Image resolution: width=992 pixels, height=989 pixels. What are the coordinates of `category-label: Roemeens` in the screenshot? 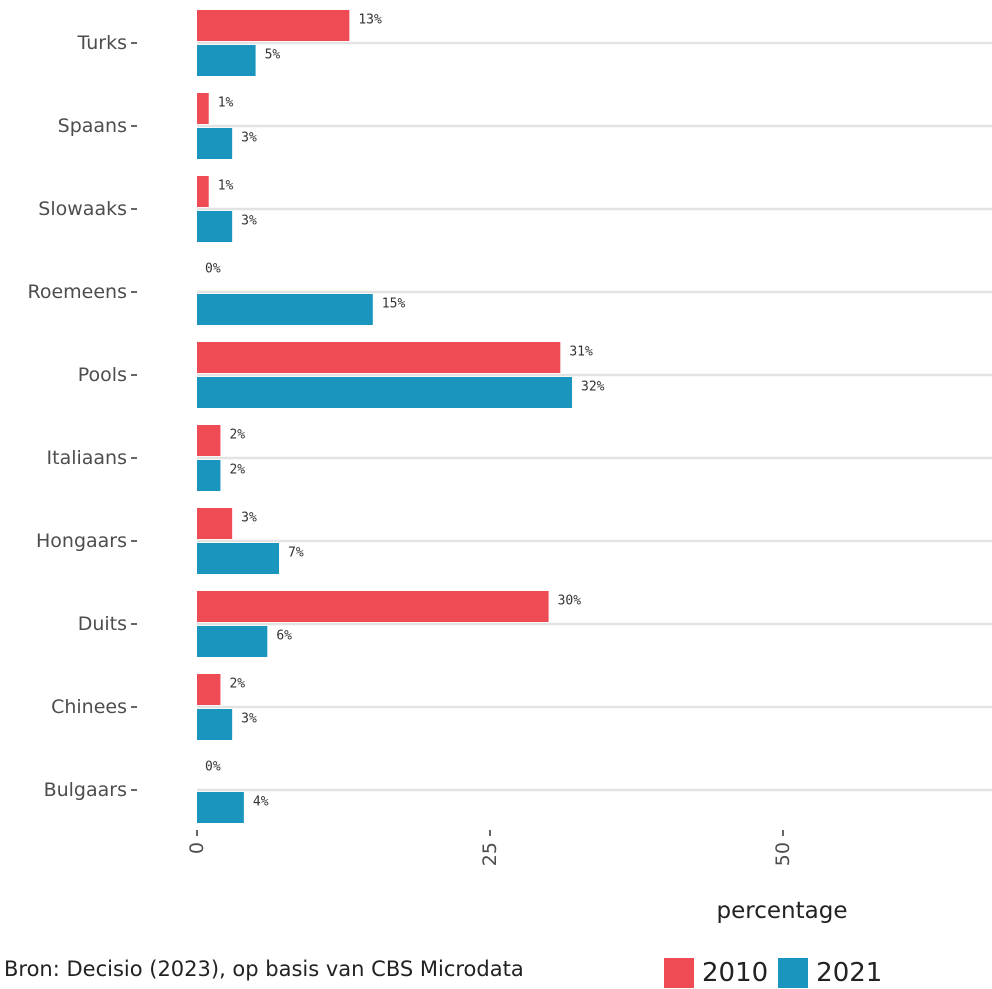 It's located at (78, 292).